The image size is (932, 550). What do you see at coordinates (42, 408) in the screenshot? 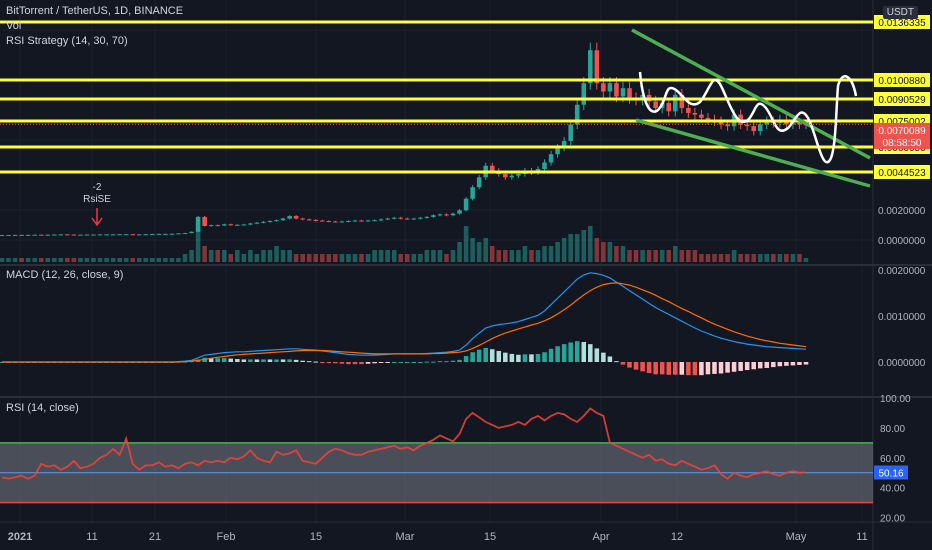
I see `rsi-legend: RSI (14, close)` at bounding box center [42, 408].